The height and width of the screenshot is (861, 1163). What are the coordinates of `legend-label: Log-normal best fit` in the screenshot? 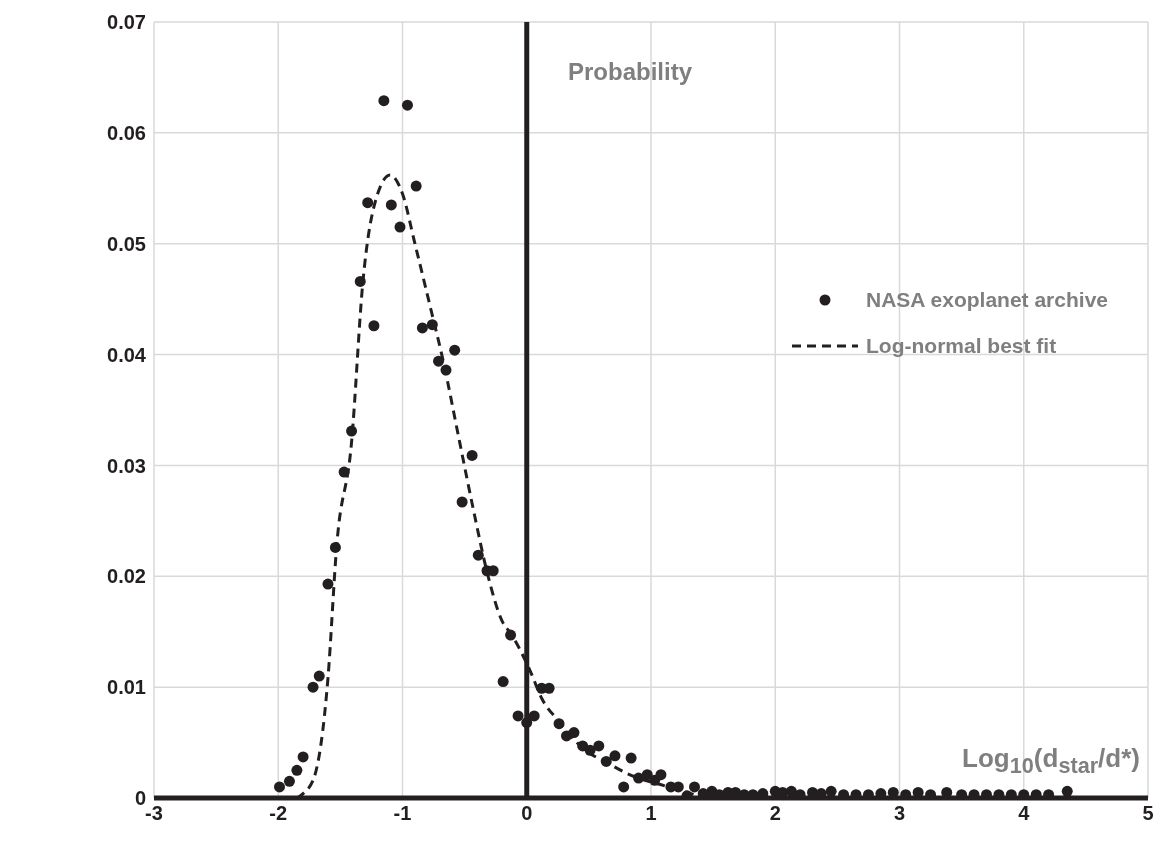 It's located at (961, 346).